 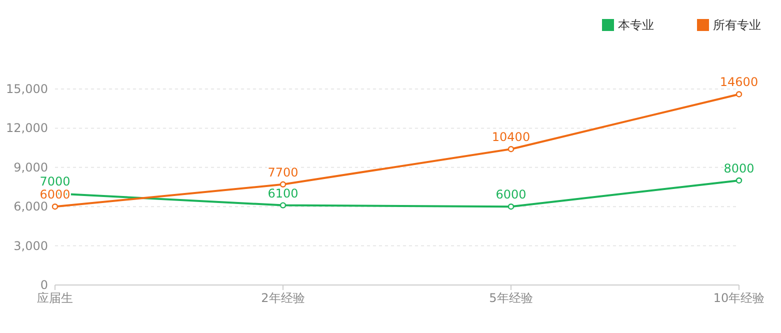 I want to click on legend-label: 所有专业, so click(x=737, y=25).